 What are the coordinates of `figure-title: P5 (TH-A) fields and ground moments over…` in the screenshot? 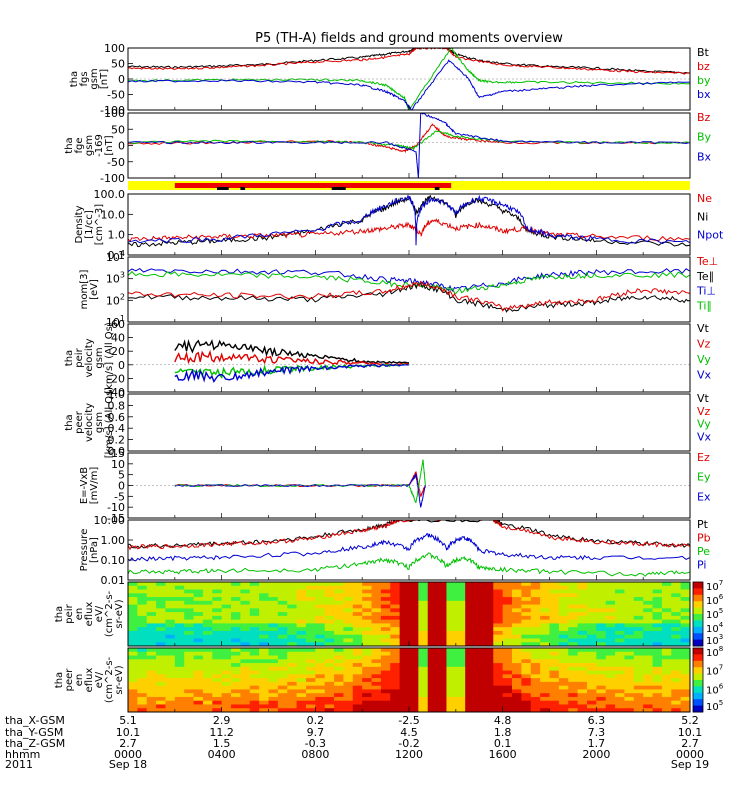 It's located at (409, 38).